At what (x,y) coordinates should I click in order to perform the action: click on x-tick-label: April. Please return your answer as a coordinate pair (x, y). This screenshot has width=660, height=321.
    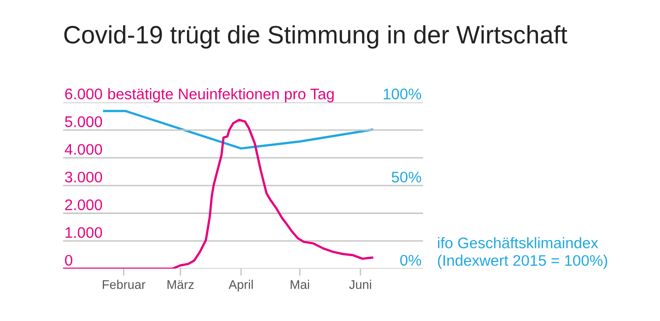
    Looking at the image, I should click on (240, 286).